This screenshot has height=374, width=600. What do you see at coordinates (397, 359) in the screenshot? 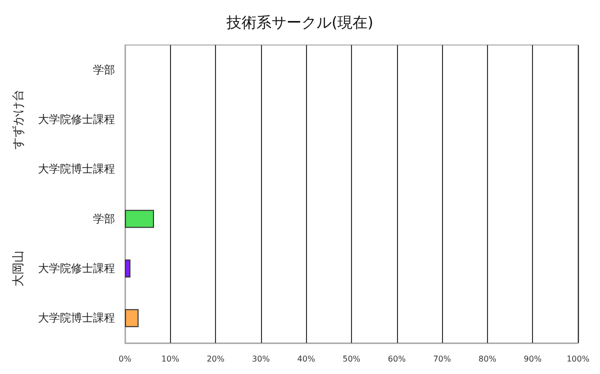
I see `x-tick-label: 60%` at bounding box center [397, 359].